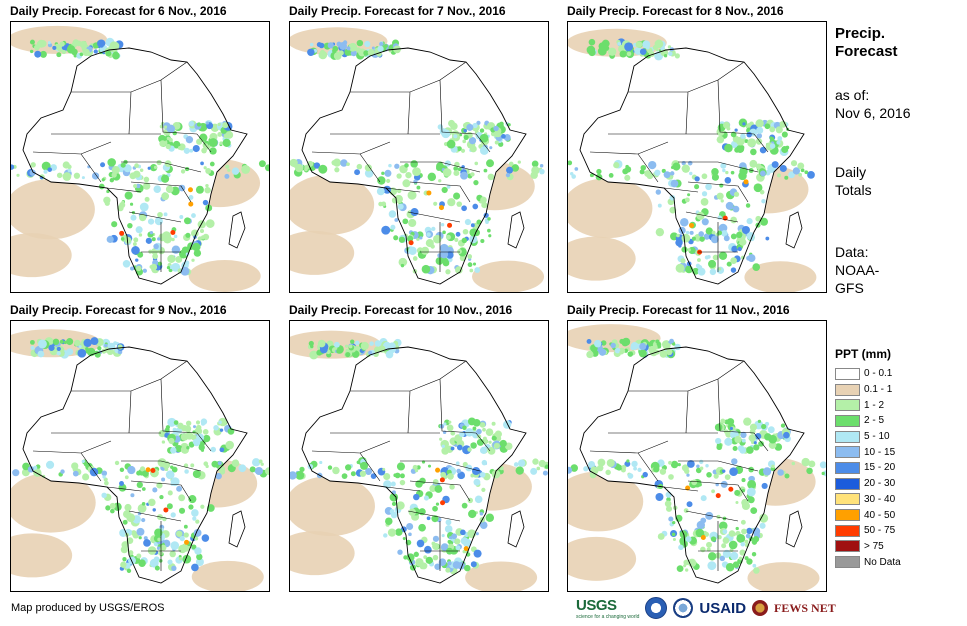 This screenshot has width=967, height=626. What do you see at coordinates (868, 515) in the screenshot?
I see `legend-item: 40 - 50` at bounding box center [868, 515].